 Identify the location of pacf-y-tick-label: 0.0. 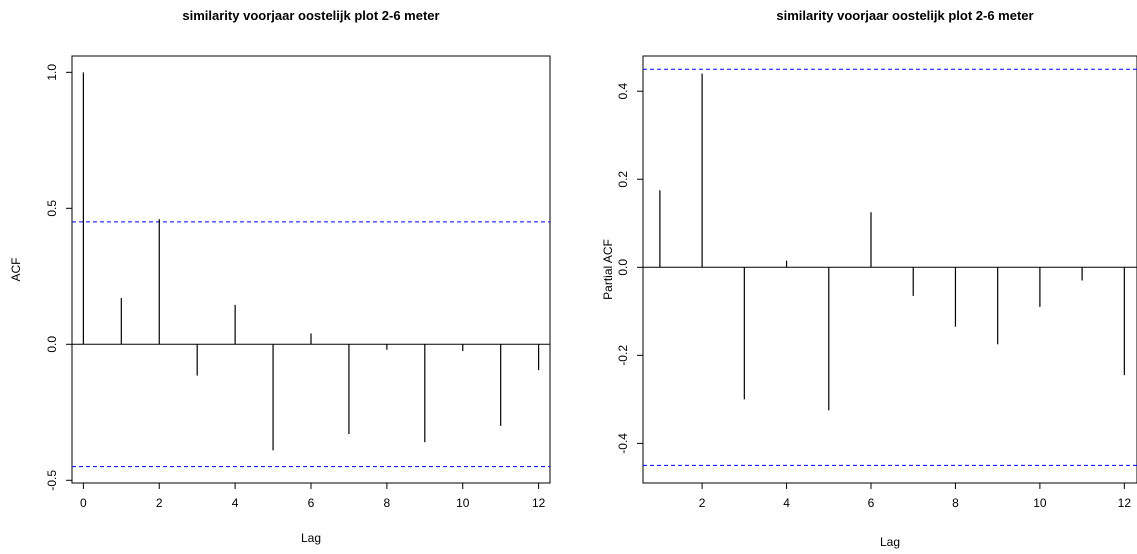
(623, 267).